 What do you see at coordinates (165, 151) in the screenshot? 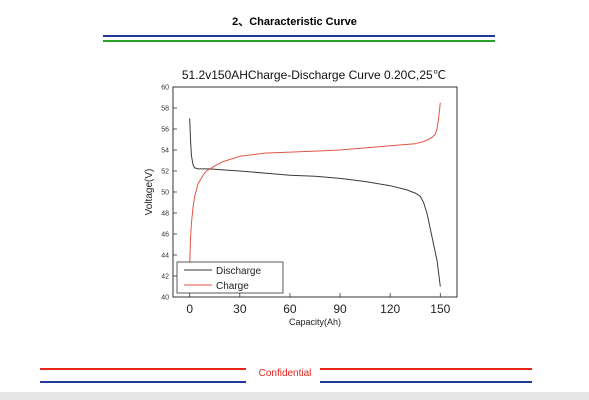
I see `y-tick-label: 54` at bounding box center [165, 151].